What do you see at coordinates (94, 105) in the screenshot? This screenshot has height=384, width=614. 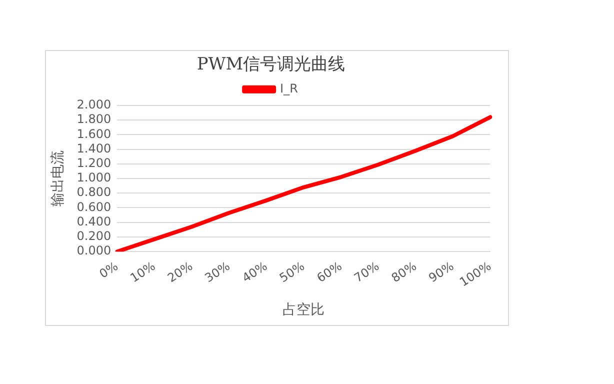 I see `y-tick-label: 2.000` at bounding box center [94, 105].